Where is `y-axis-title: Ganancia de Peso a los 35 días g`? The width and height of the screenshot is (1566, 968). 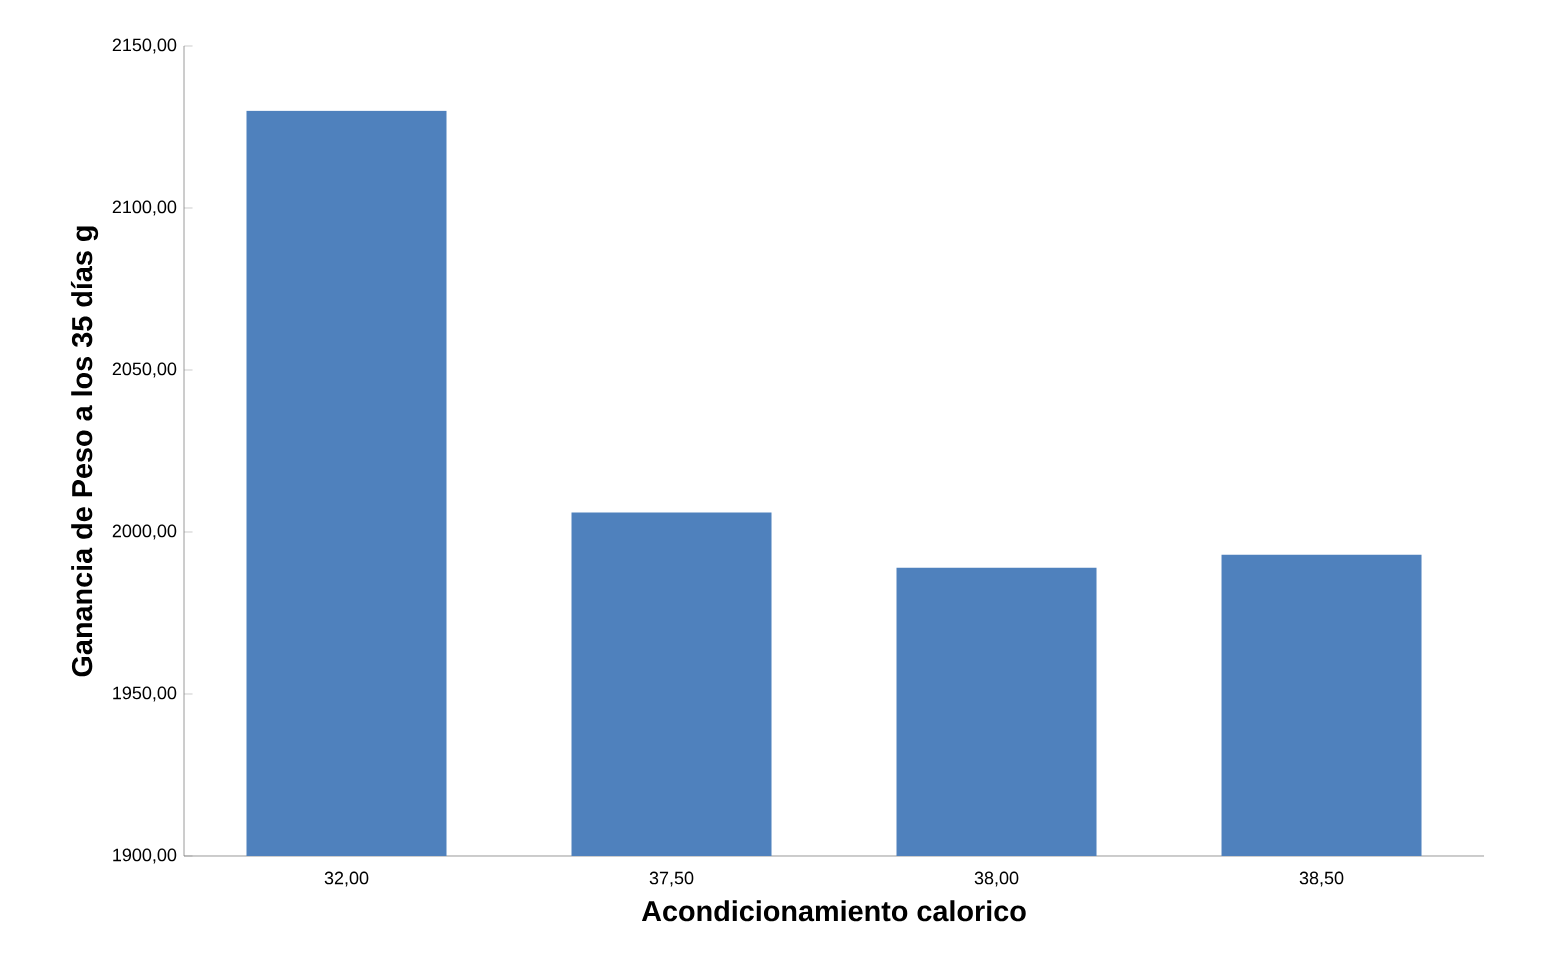
y-axis-title: Ganancia de Peso a los 35 días g is located at coordinates (84, 451).